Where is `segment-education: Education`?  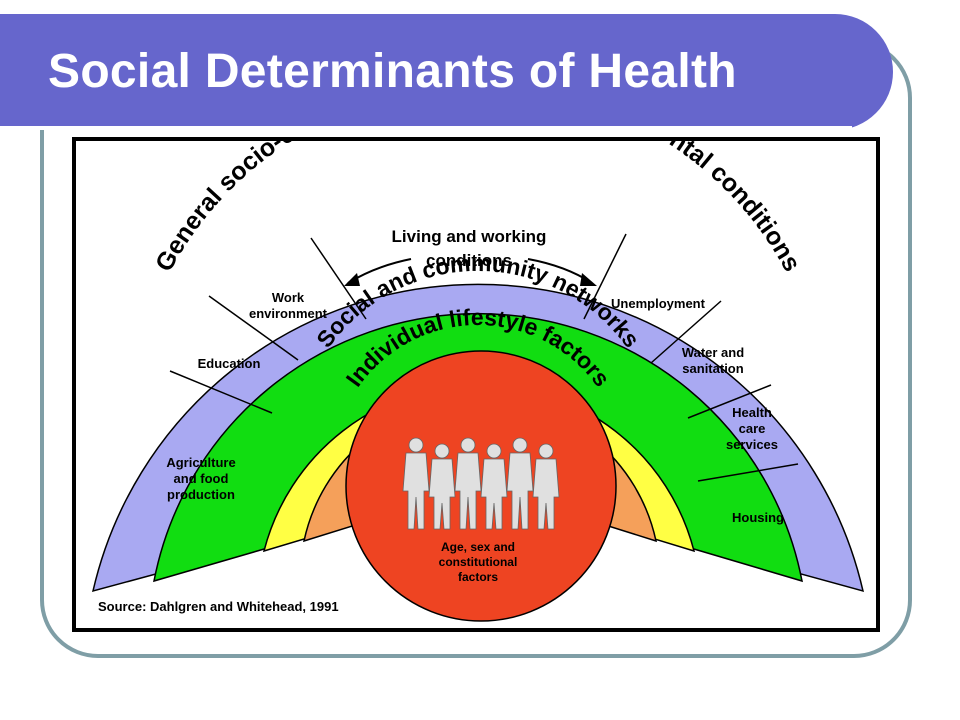 segment-education: Education is located at coordinates (229, 363).